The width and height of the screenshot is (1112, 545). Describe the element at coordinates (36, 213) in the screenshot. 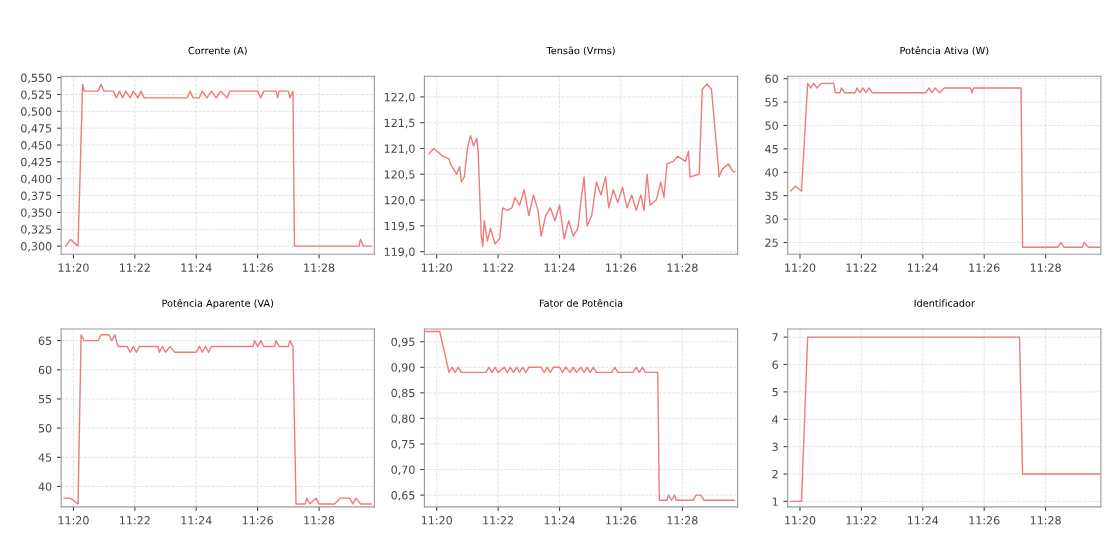

I see `y-tick-label: 0,350` at that location.